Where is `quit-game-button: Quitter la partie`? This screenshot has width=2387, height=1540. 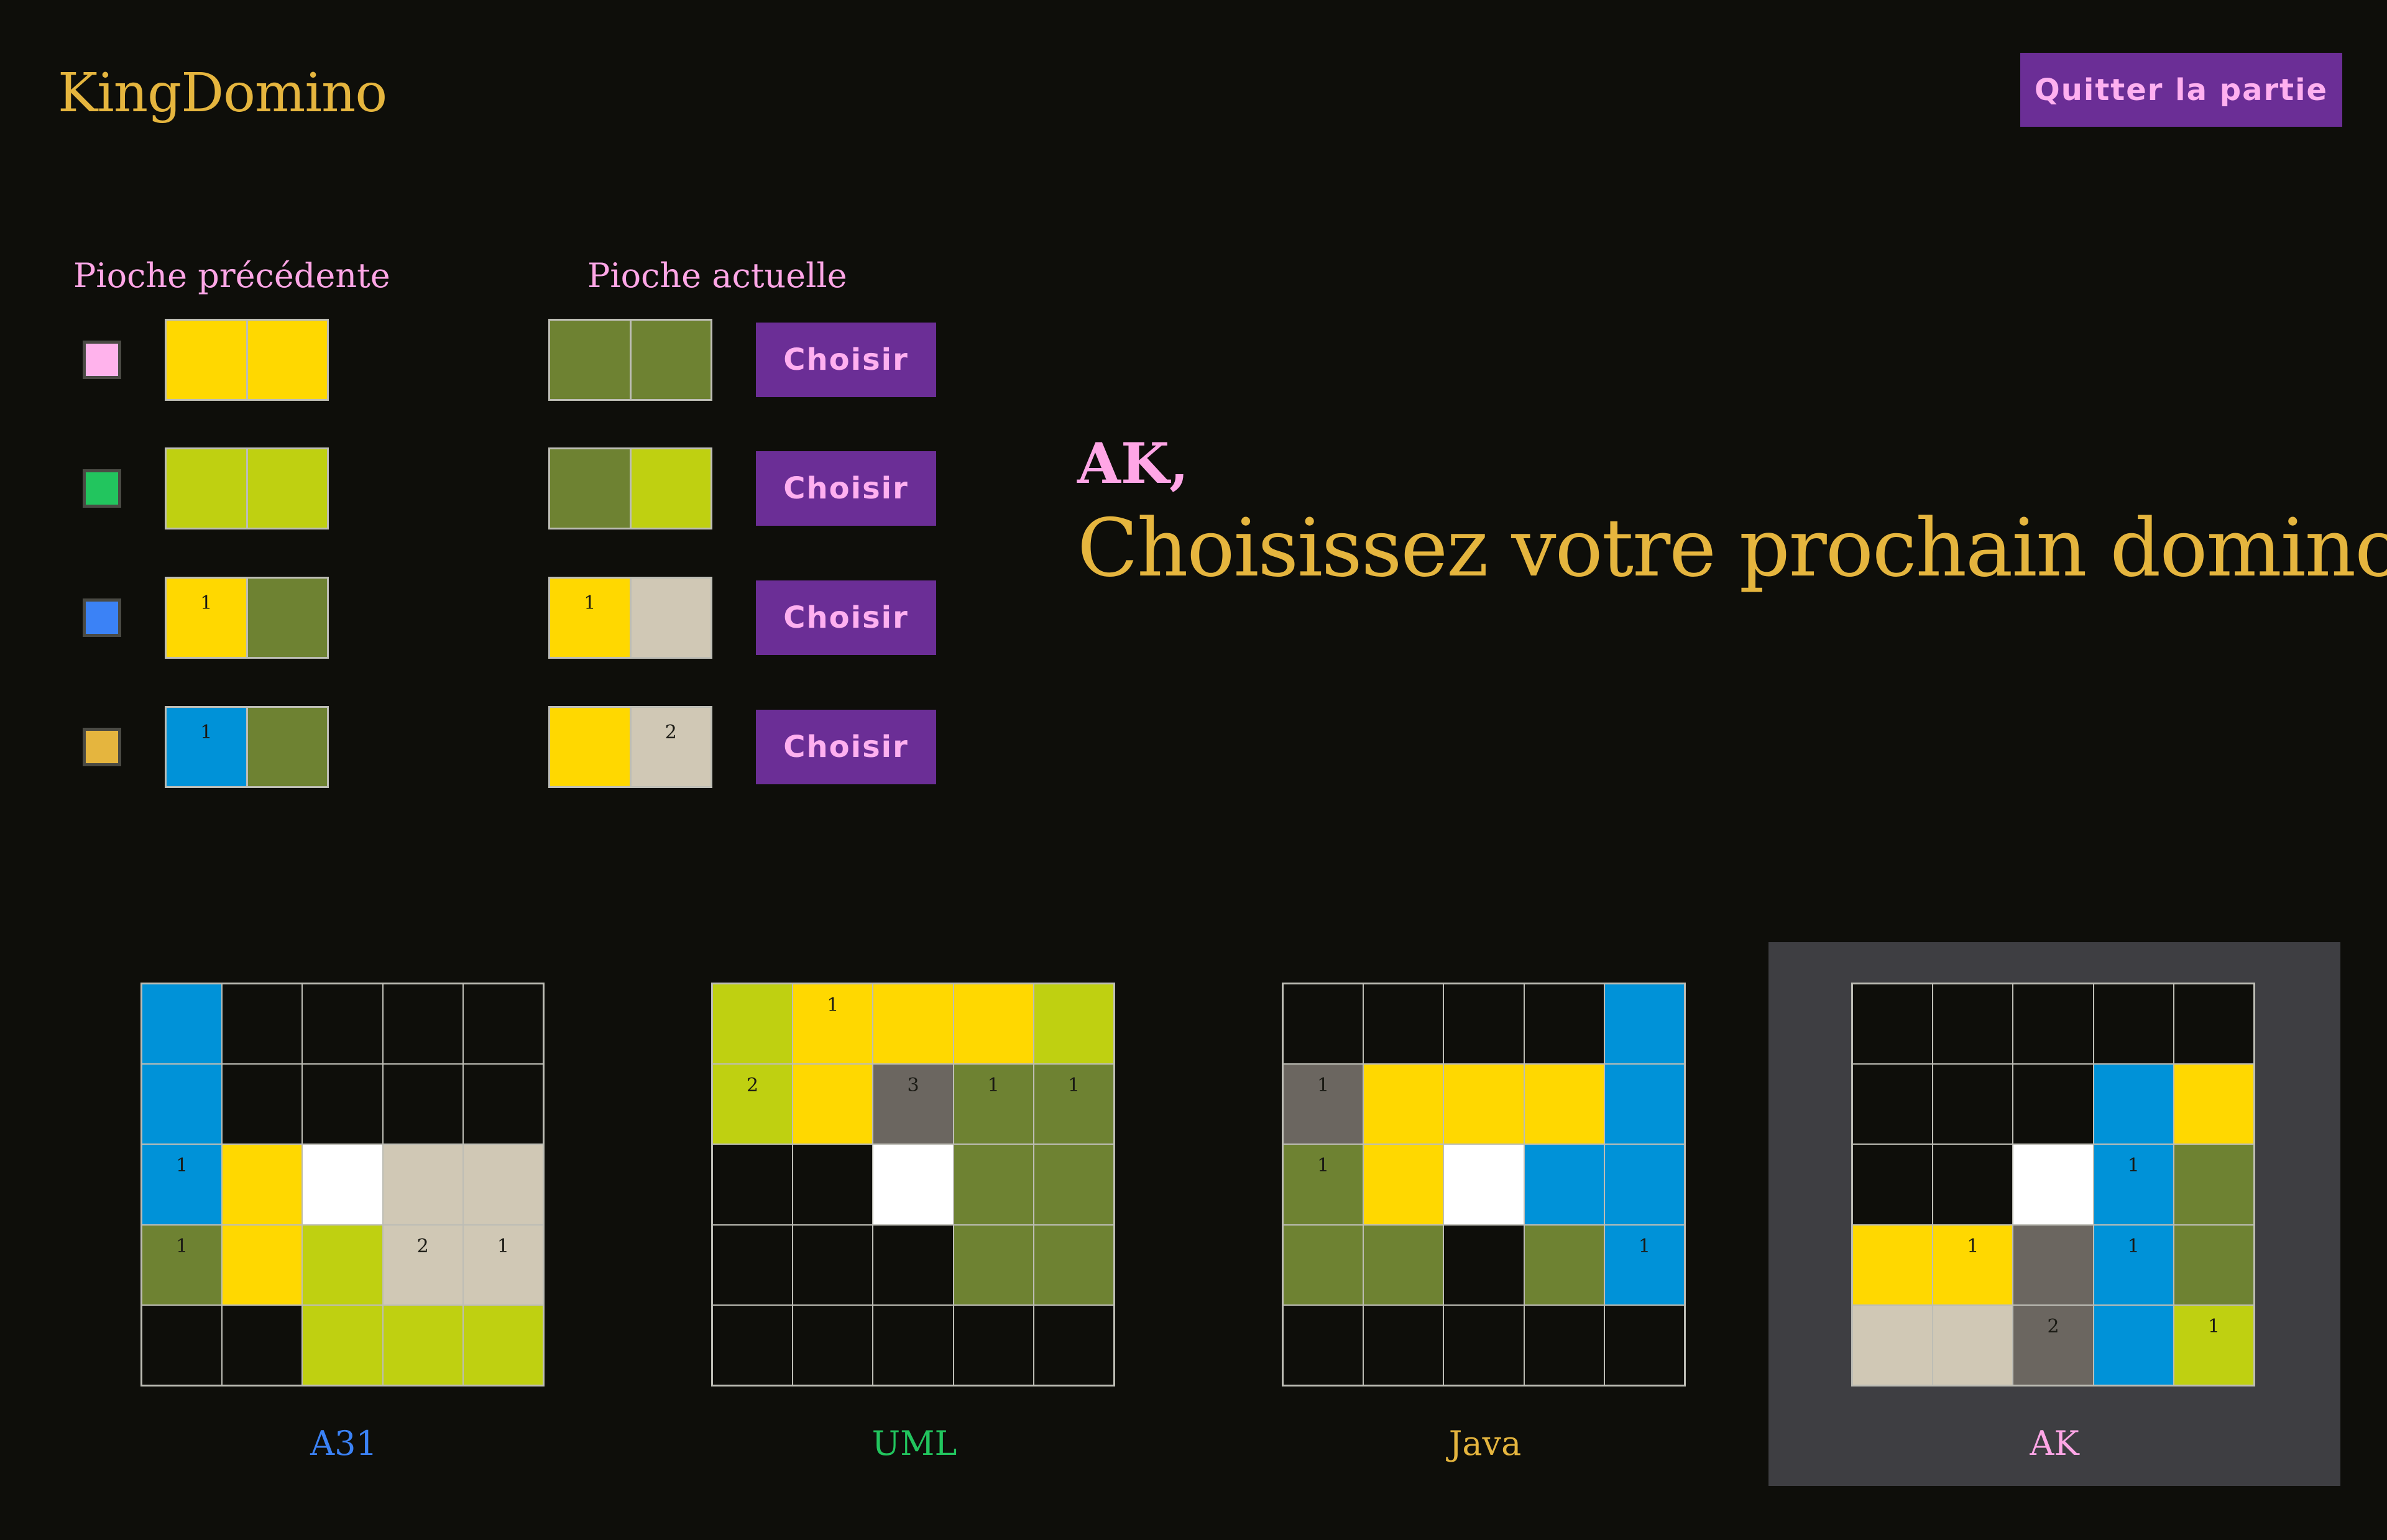 quit-game-button: Quitter la partie is located at coordinates (2181, 90).